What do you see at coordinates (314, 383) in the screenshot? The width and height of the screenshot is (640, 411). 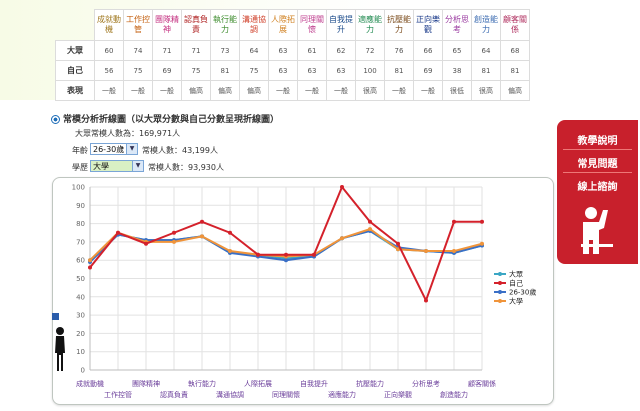 I see `x-tick-label: 自我提升` at bounding box center [314, 383].